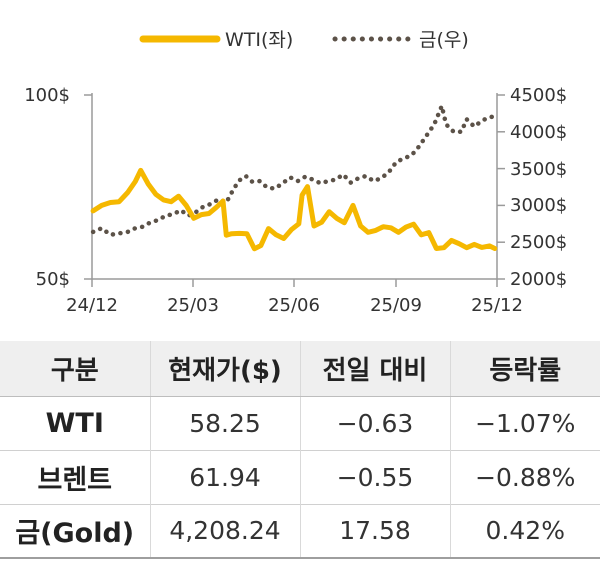 This screenshot has width=600, height=561. I want to click on column-header-change-rate: 등락률, so click(524, 369).